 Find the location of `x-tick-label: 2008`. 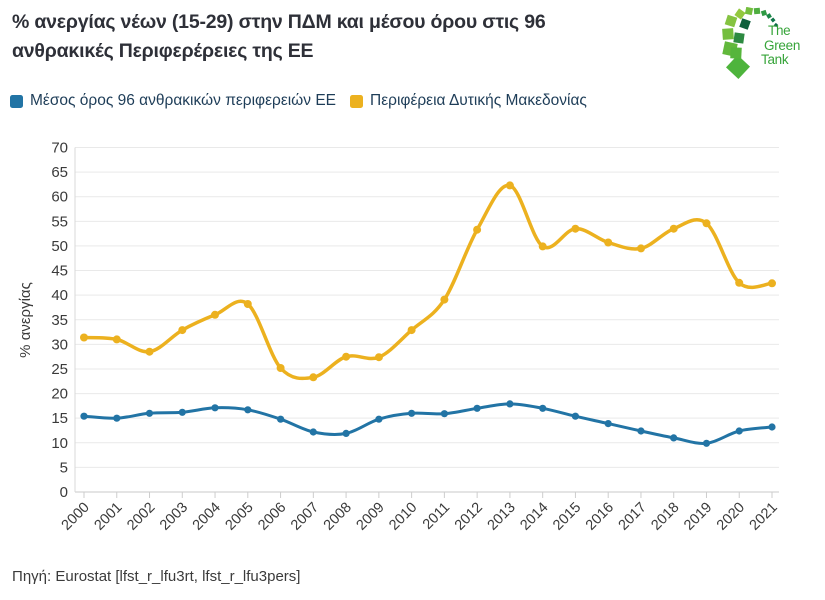

x-tick-label: 2008 is located at coordinates (338, 517).